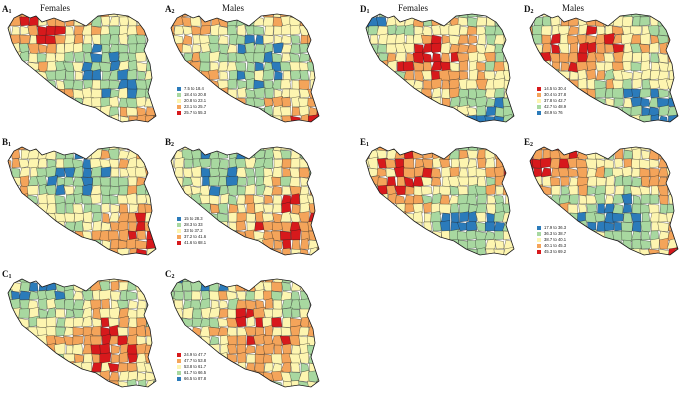 The height and width of the screenshot is (412, 685). I want to click on legend-item: 20.8 to 23.1, so click(191, 101).